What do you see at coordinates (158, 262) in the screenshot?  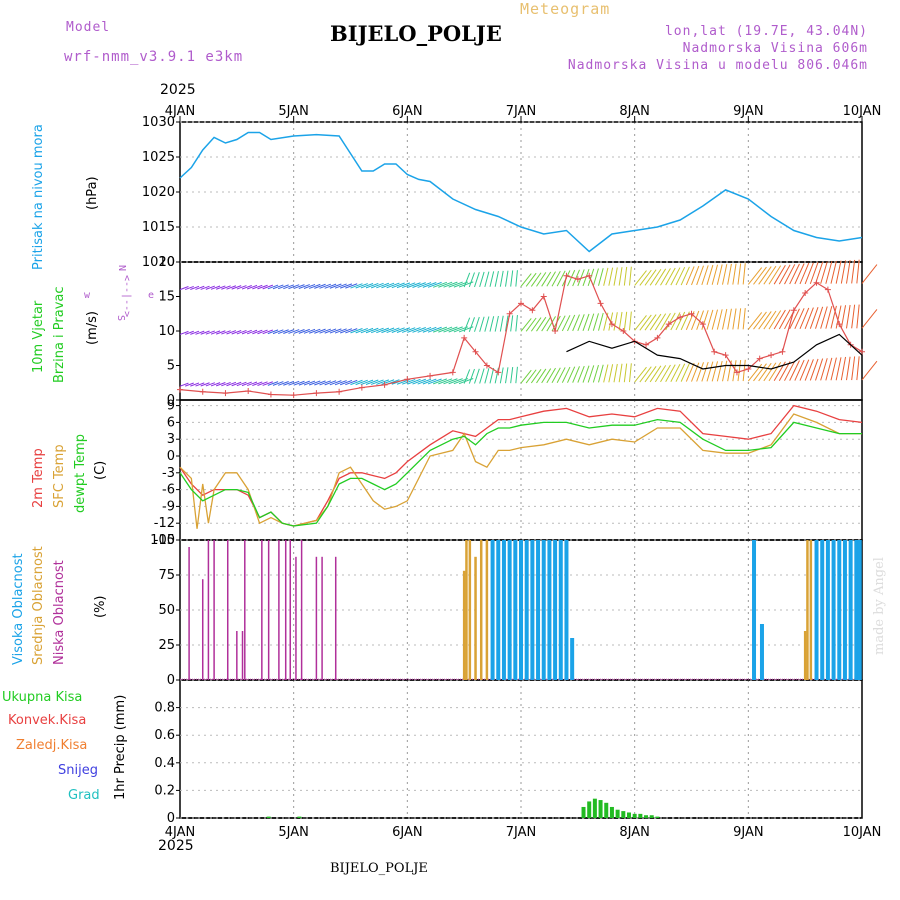 I see `y-tick-label: 1010` at bounding box center [158, 262].